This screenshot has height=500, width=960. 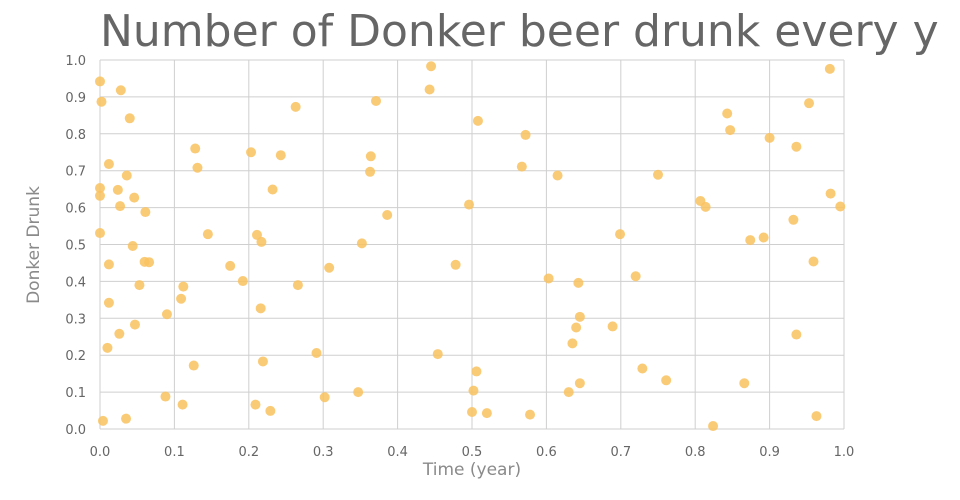 I want to click on y-tick-label: 0.5, so click(x=75, y=246).